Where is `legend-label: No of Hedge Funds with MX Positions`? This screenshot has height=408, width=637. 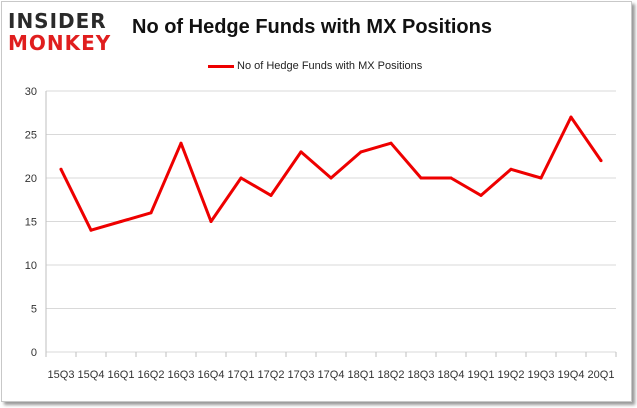 legend-label: No of Hedge Funds with MX Positions is located at coordinates (330, 66).